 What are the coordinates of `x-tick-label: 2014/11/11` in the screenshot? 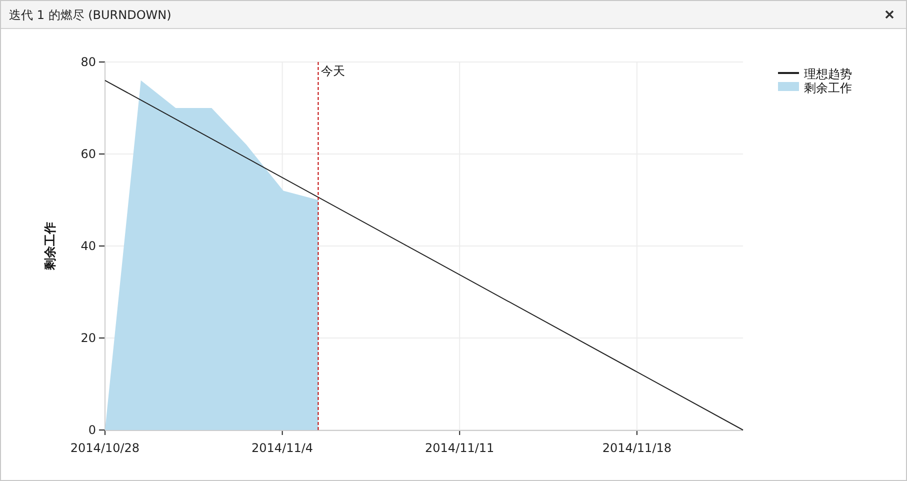 It's located at (459, 448).